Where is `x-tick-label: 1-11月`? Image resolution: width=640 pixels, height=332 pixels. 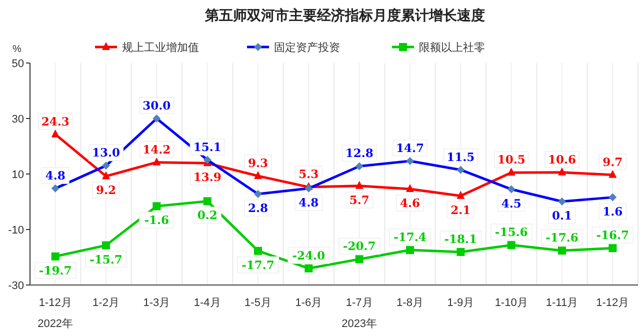 x-tick-label: 1-11月 is located at coordinates (562, 303).